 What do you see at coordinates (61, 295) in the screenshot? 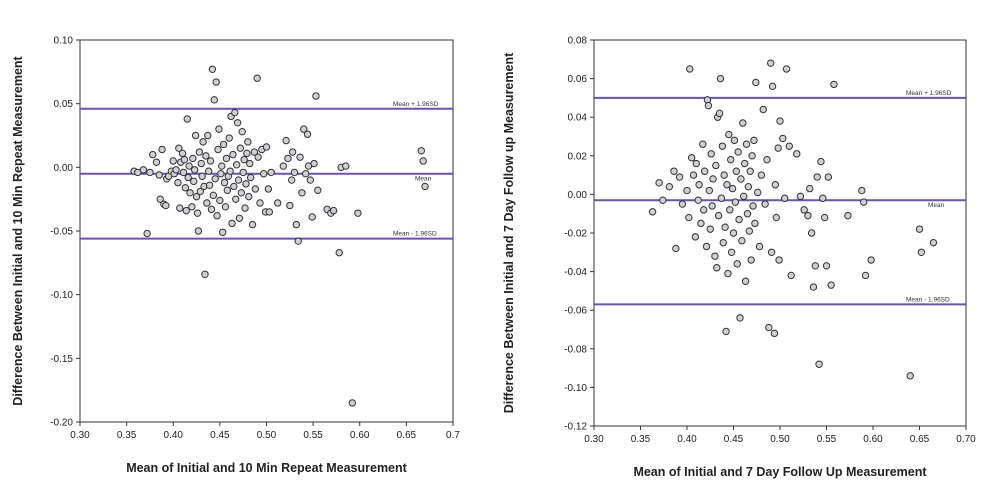
I see `y-tick-label: -0.10` at bounding box center [61, 295].